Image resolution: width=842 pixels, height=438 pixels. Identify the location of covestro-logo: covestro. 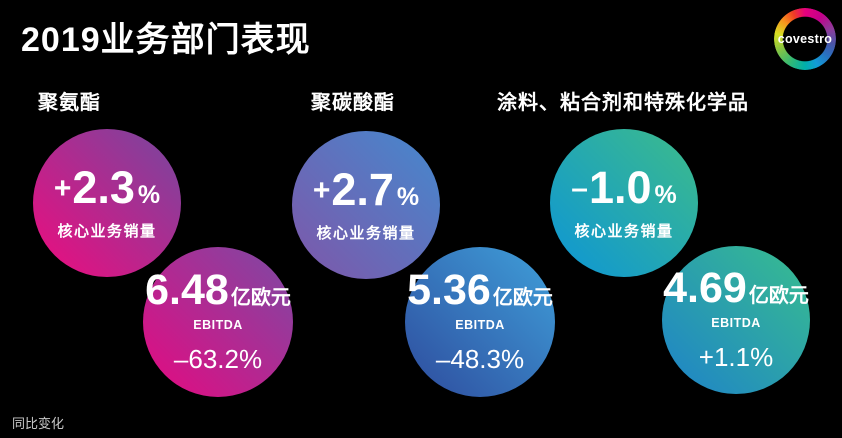
(805, 39).